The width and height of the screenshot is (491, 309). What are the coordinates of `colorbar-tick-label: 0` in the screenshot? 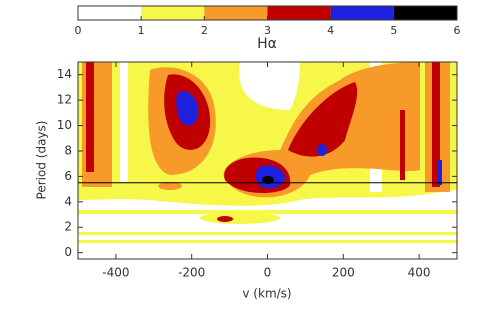 It's located at (78, 30).